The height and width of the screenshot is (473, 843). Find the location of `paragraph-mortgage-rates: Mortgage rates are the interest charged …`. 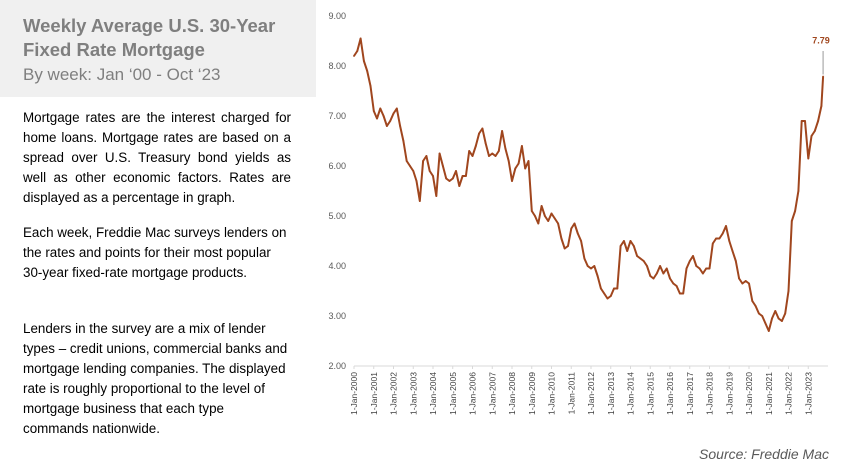

paragraph-mortgage-rates: Mortgage rates are the interest charged … is located at coordinates (157, 157).